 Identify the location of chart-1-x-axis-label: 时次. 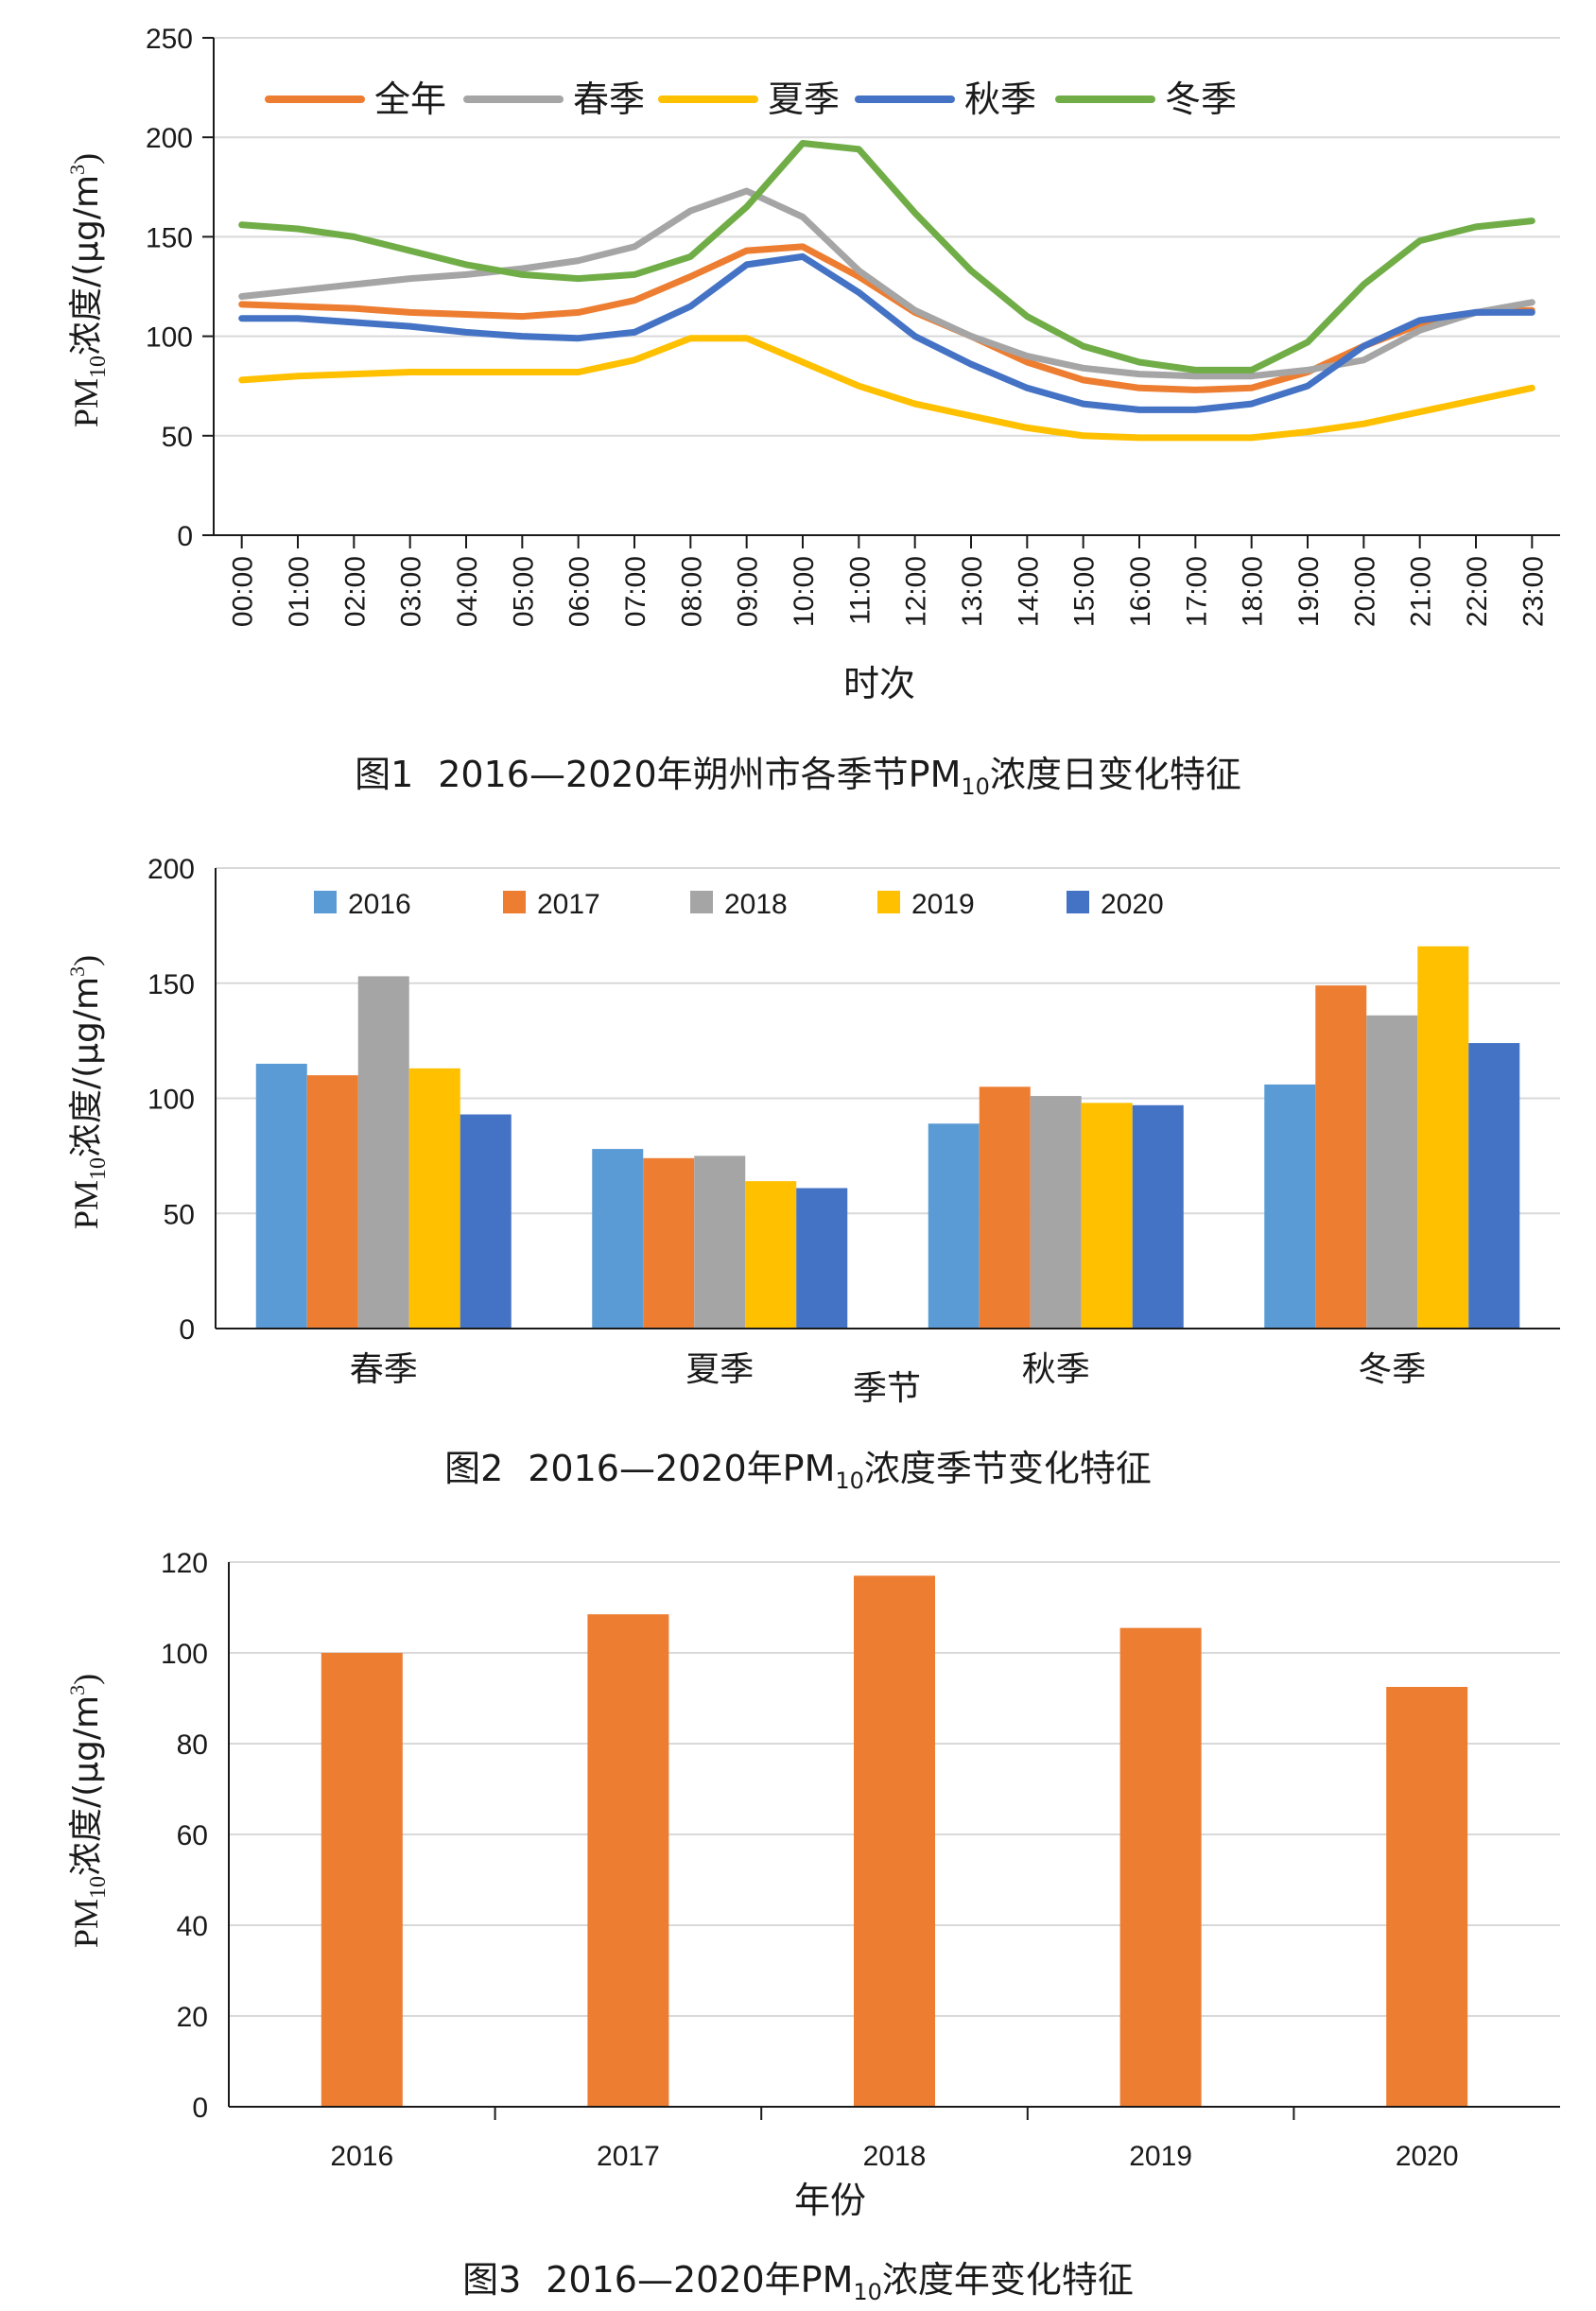
(879, 684).